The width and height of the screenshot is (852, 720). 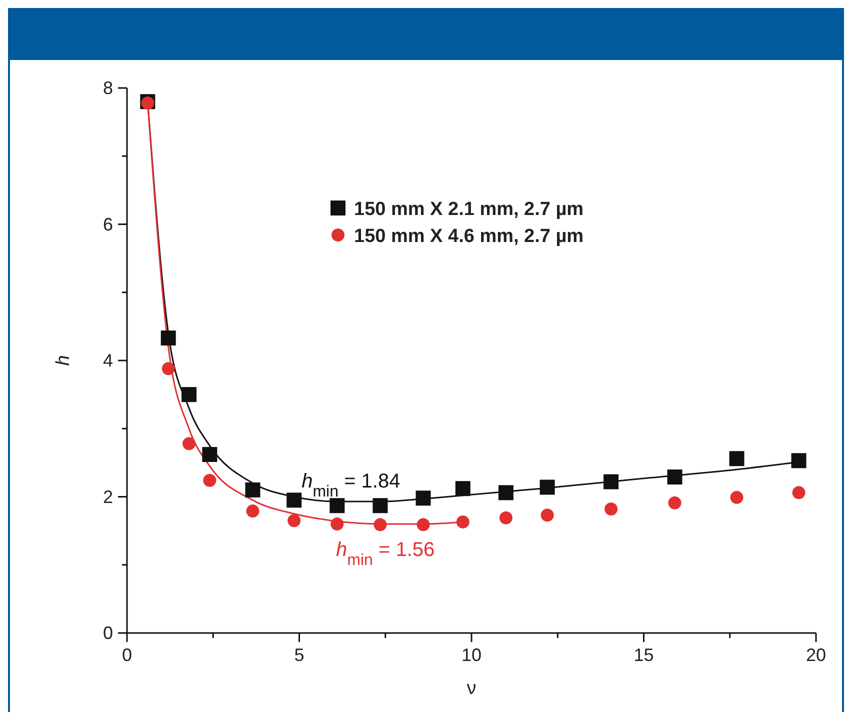 I want to click on y-tick-label: 0, so click(x=107, y=633).